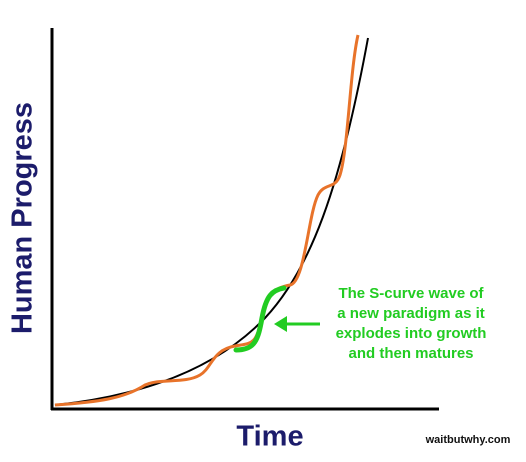 This screenshot has width=526, height=462. Describe the element at coordinates (260, 319) in the screenshot. I see `s-curve-highlight` at that location.